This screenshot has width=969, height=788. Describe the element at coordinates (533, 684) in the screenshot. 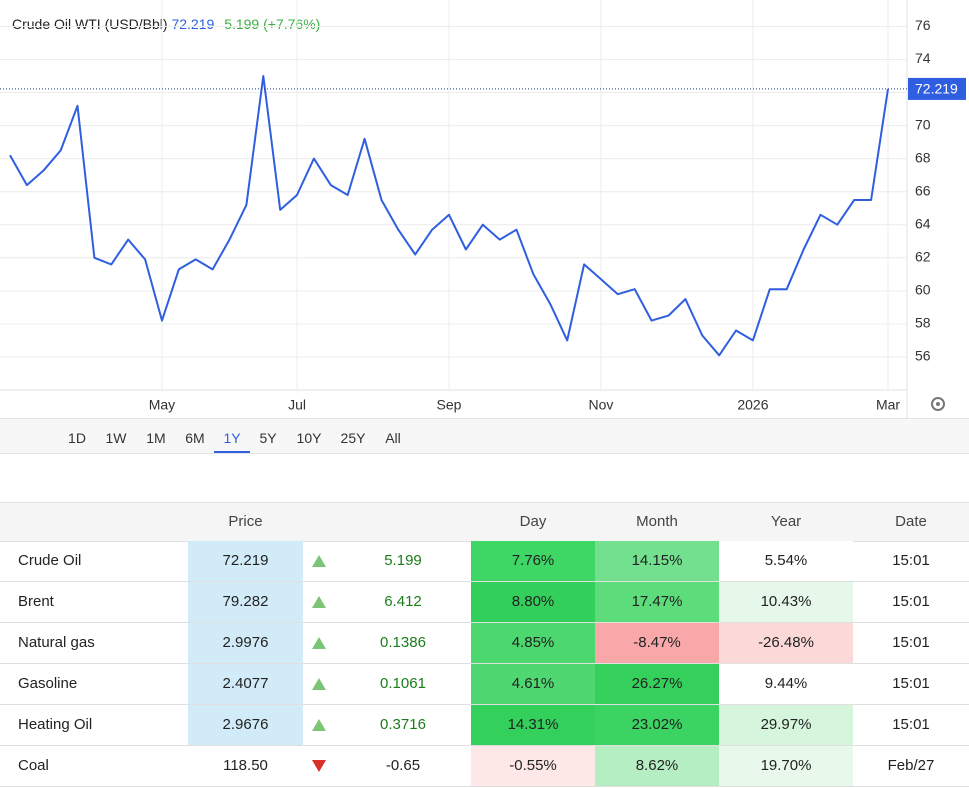

I see `day-cell: 4.61%` at that location.